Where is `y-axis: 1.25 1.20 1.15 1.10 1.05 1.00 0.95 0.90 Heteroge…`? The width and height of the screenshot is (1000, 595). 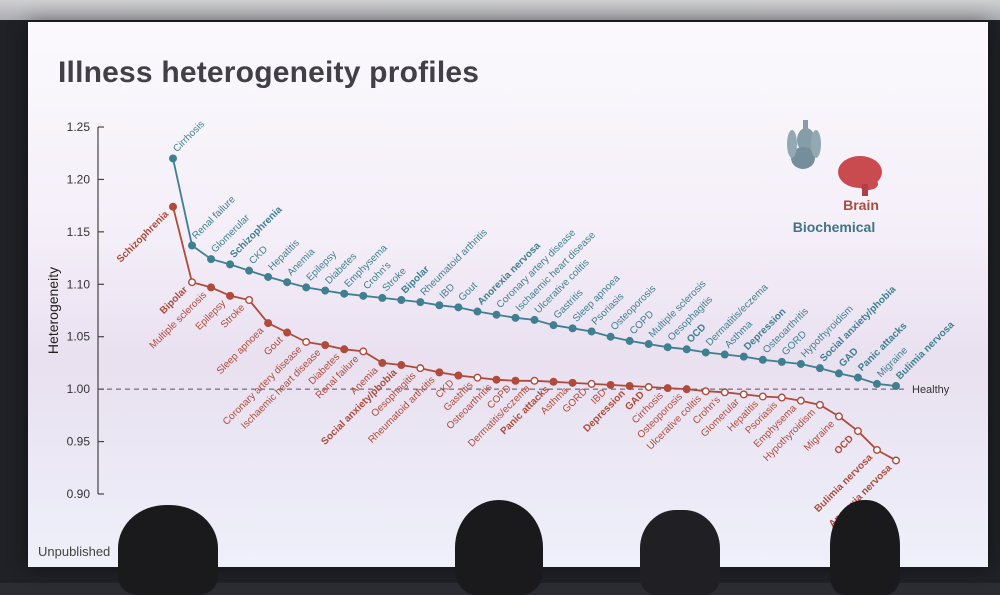
y-axis: 1.25 1.20 1.15 1.10 1.05 1.00 0.95 0.90 Heteroge… is located at coordinates (74, 310).